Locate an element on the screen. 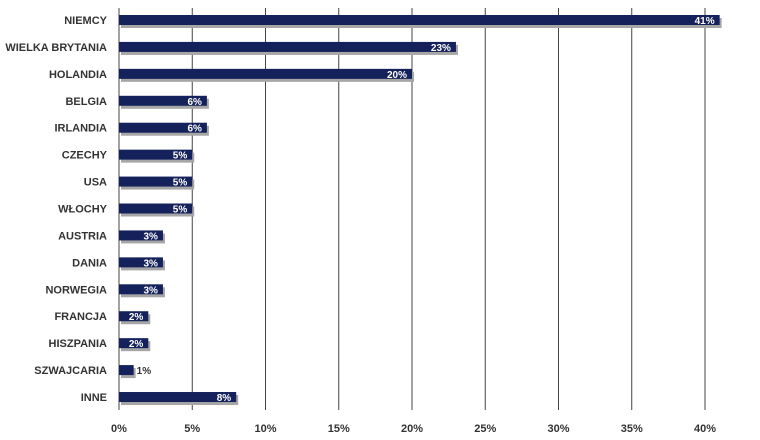 The height and width of the screenshot is (440, 760). category-label: USA is located at coordinates (95, 183).